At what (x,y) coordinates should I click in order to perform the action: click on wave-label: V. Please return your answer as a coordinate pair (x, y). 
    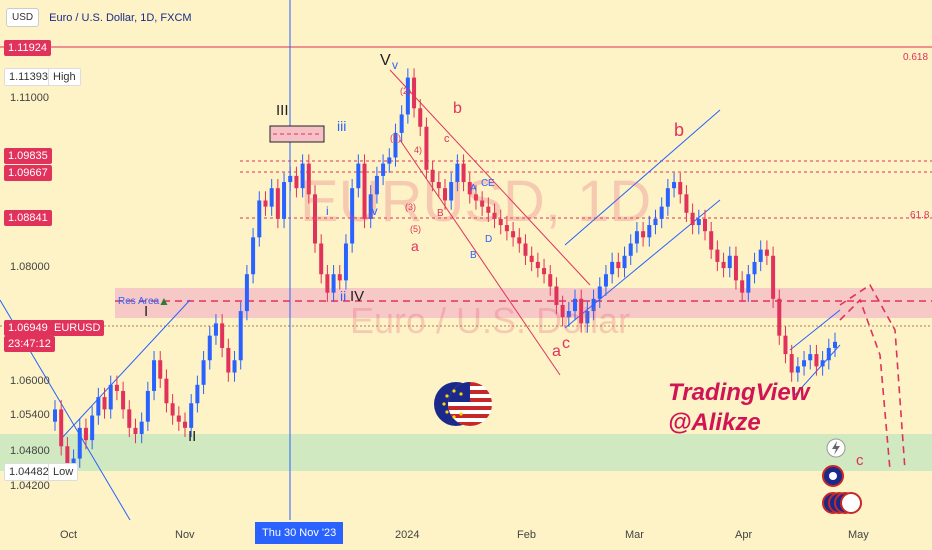
    Looking at the image, I should click on (385, 60).